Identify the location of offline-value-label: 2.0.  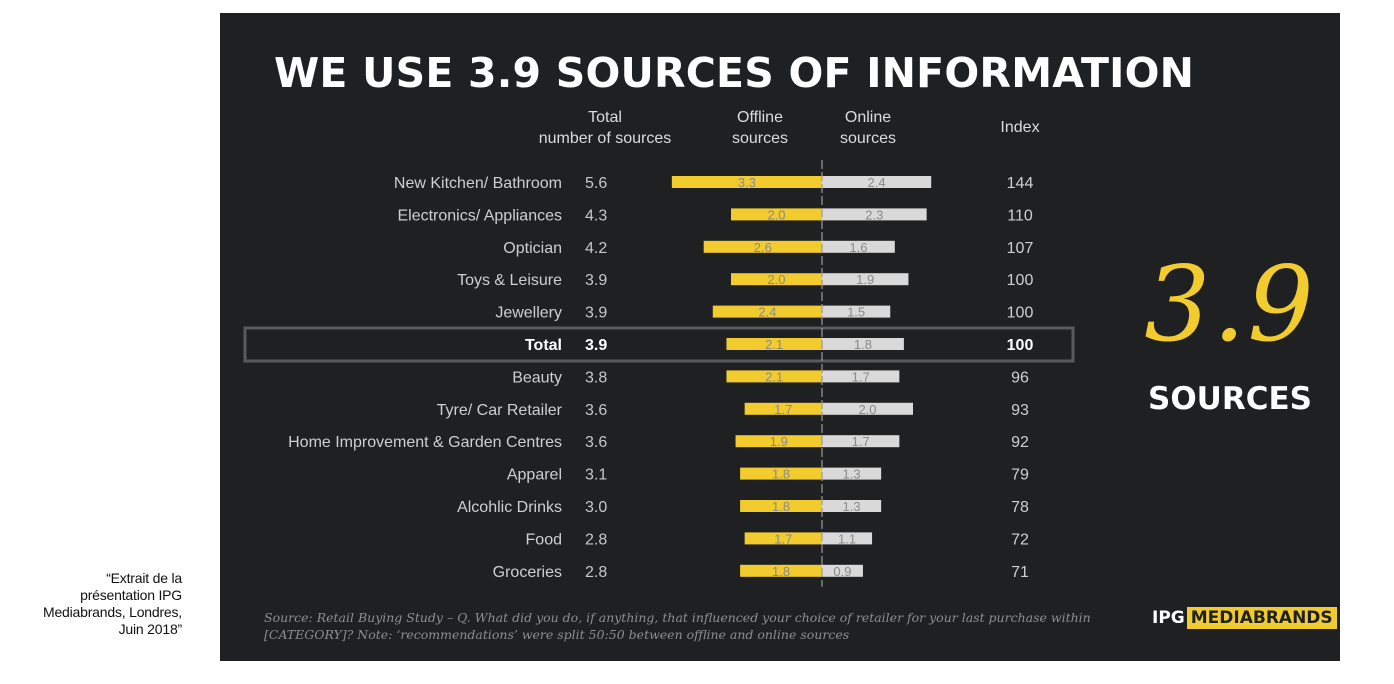
(776, 279).